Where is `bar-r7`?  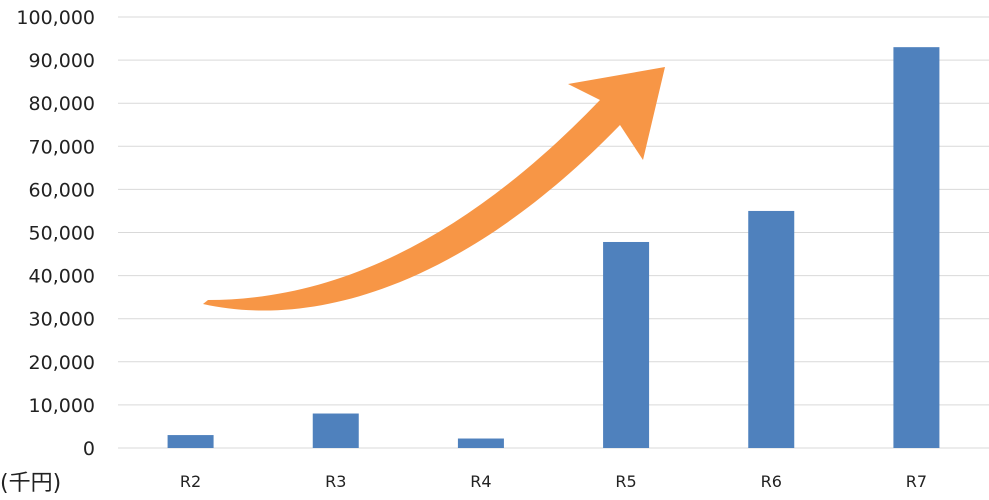
bar-r7 is located at coordinates (916, 248).